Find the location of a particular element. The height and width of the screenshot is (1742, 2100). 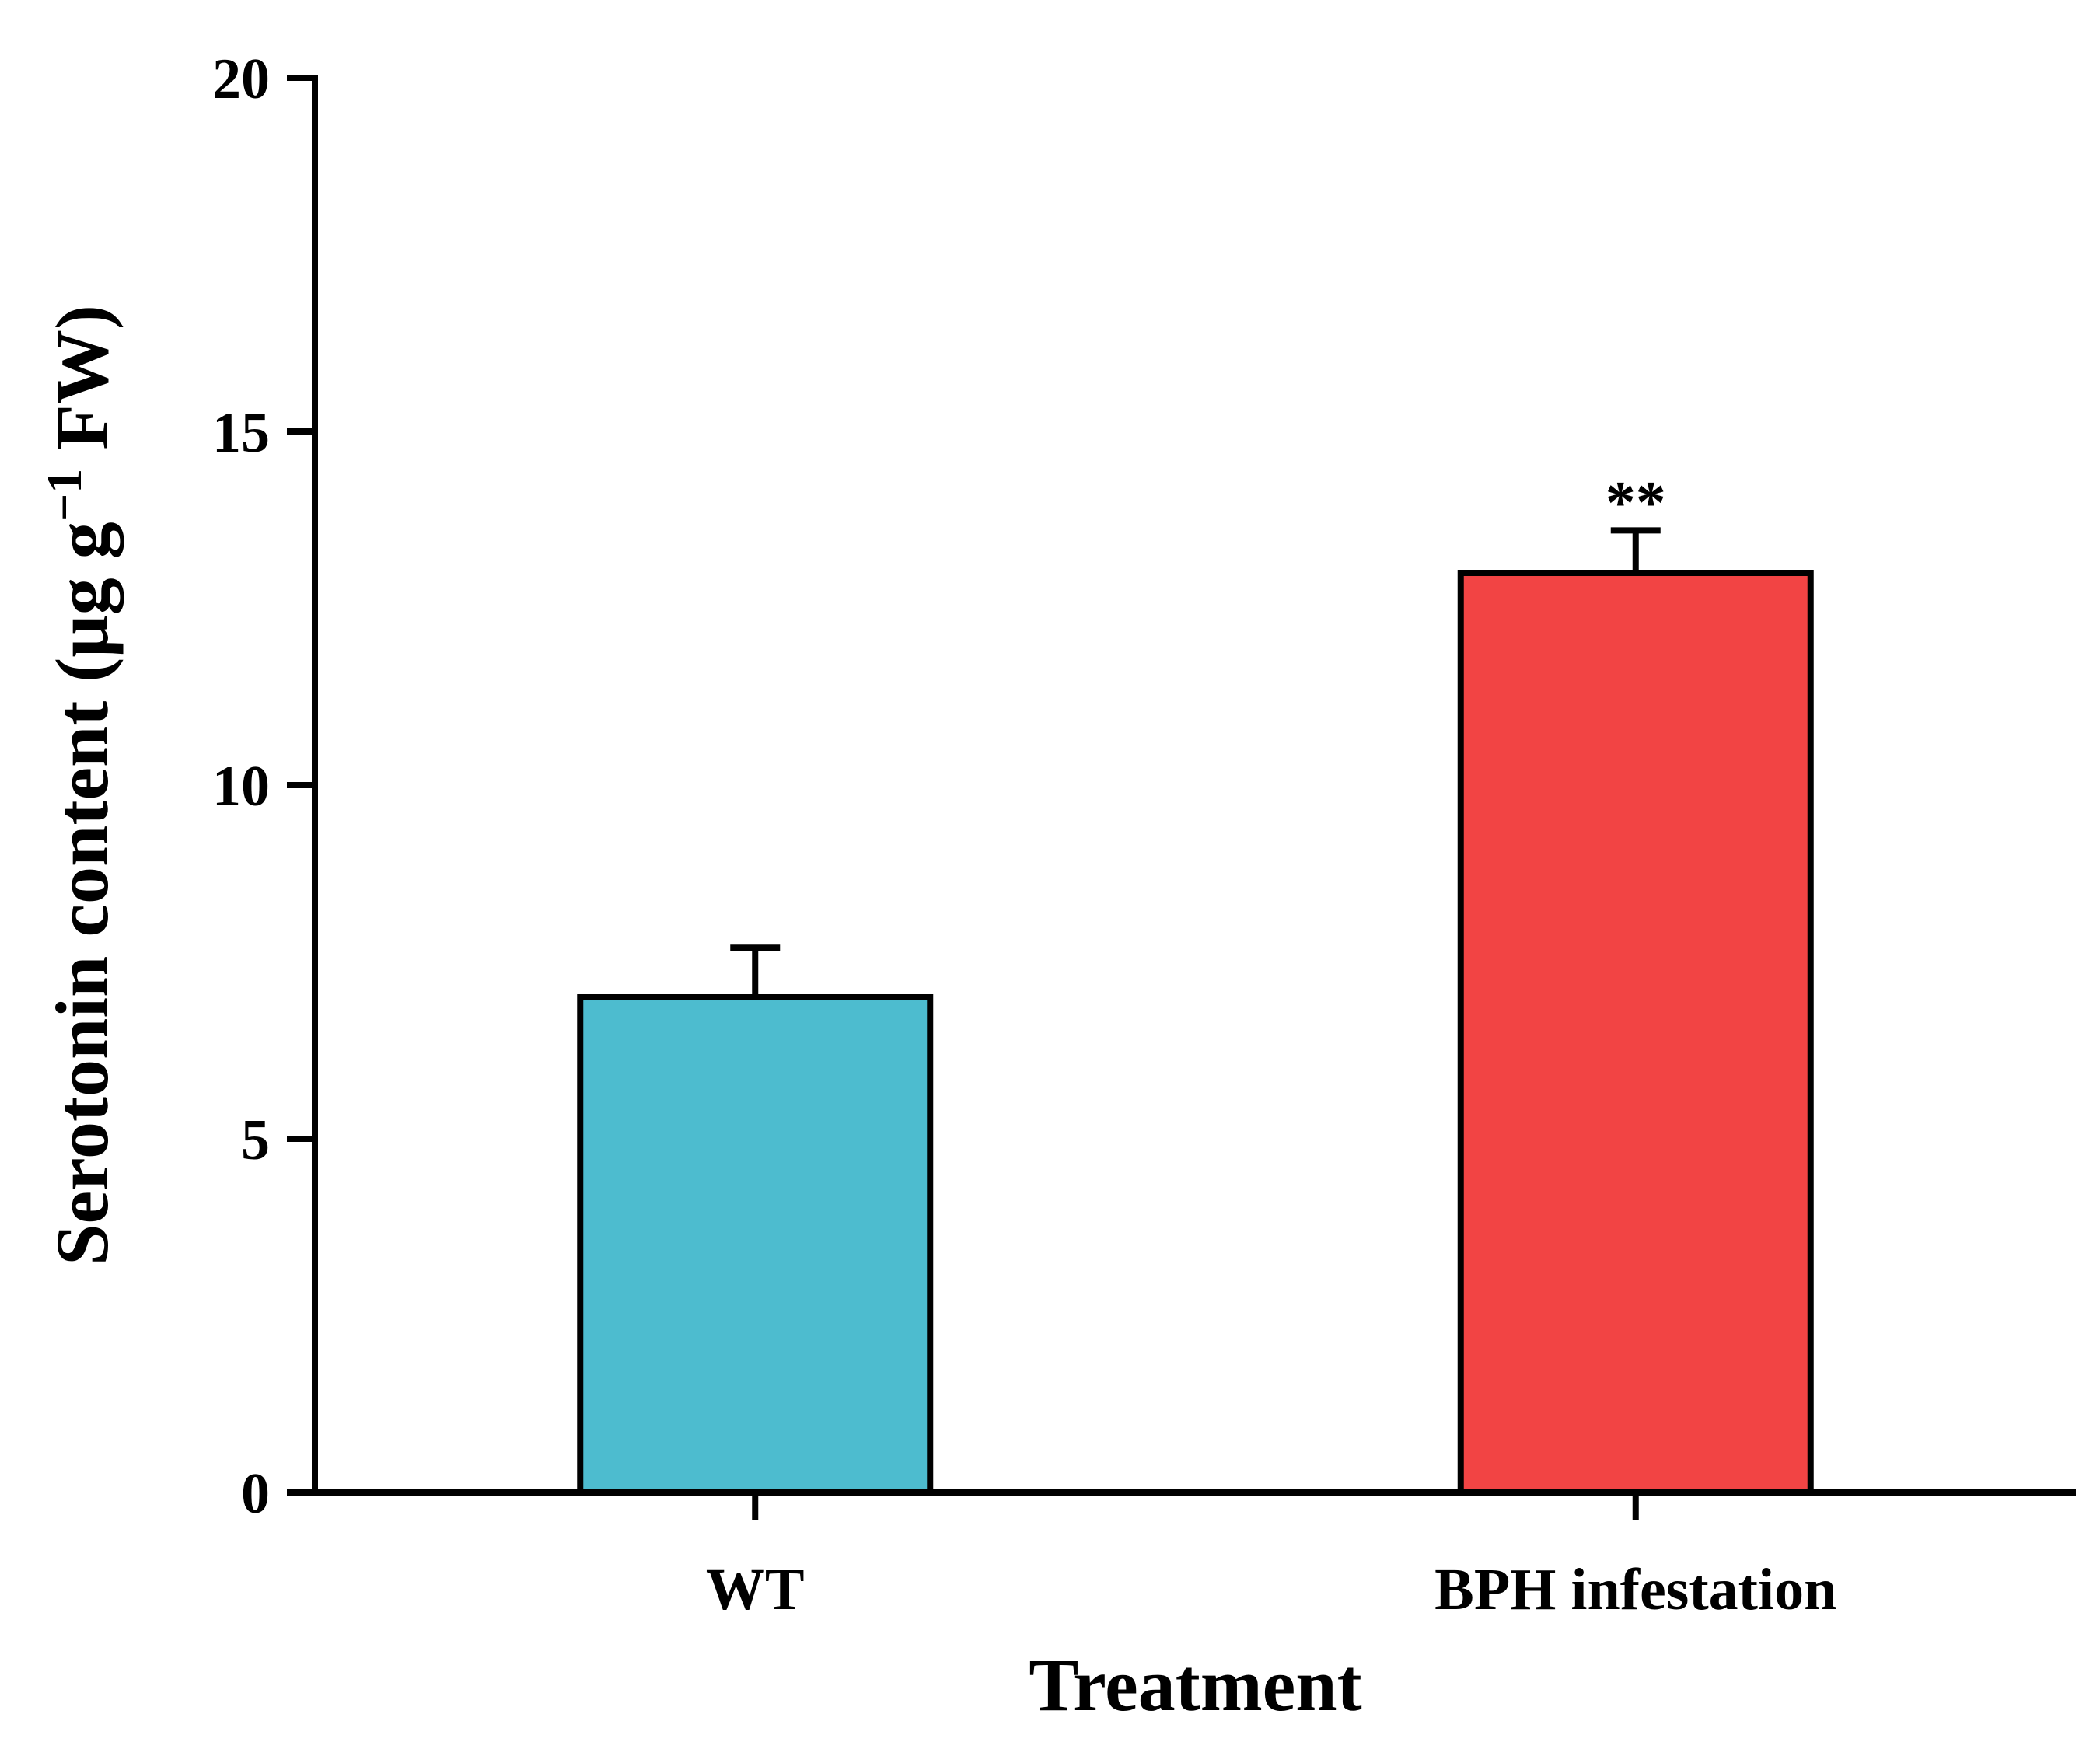

x-category-label: WT is located at coordinates (755, 1589).